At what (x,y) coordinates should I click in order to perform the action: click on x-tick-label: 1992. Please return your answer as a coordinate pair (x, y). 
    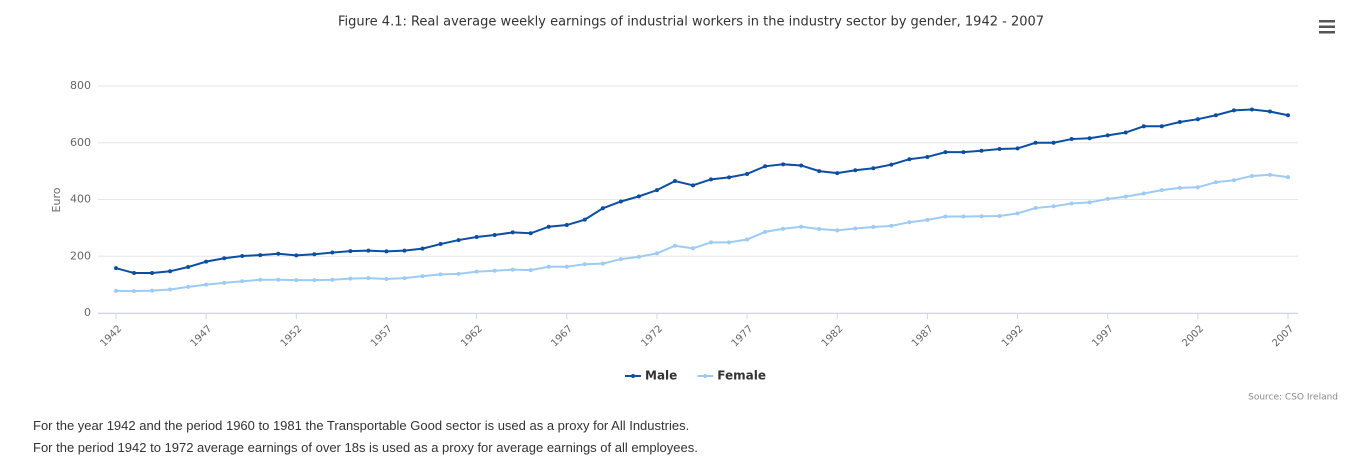
    Looking at the image, I should click on (1013, 336).